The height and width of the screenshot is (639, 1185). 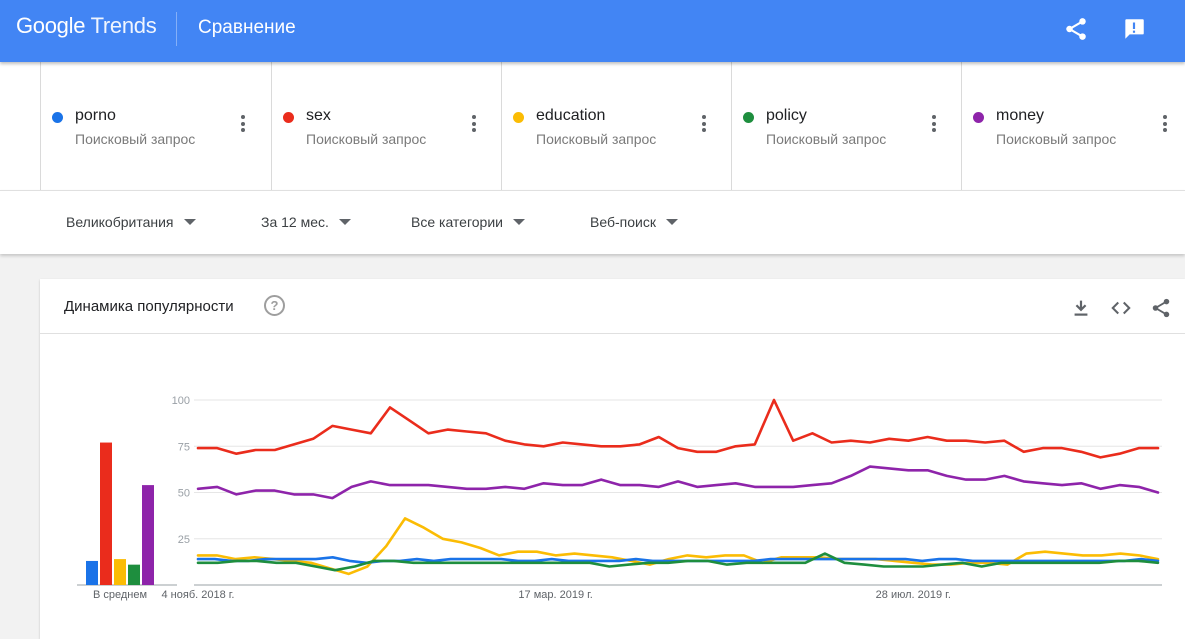 What do you see at coordinates (592, 31) in the screenshot?
I see `app-header: Google Trends Сравнение` at bounding box center [592, 31].